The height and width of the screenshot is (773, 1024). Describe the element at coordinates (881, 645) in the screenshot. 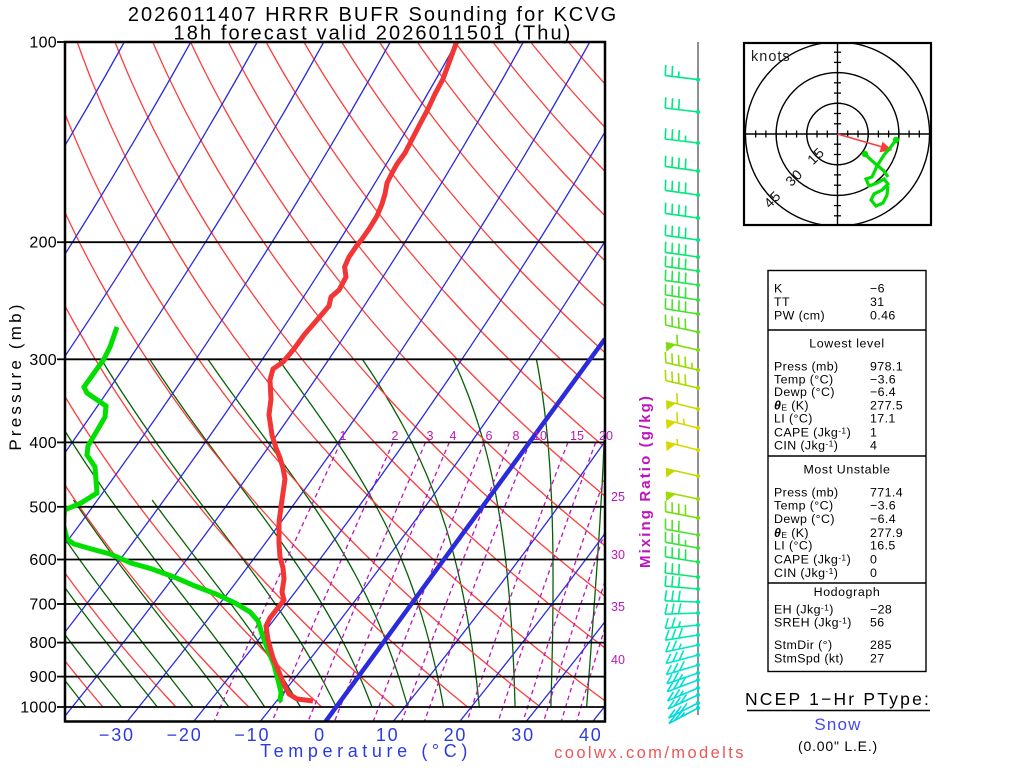

I see `svg-text: 285` at that location.